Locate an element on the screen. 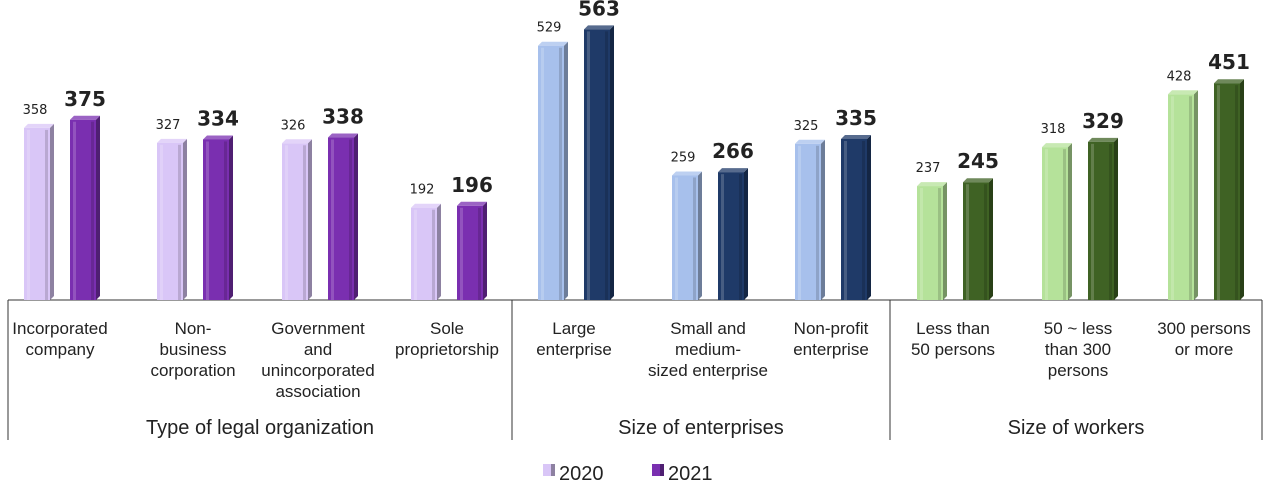  data-label-2-2-2020: 428 is located at coordinates (1179, 76).